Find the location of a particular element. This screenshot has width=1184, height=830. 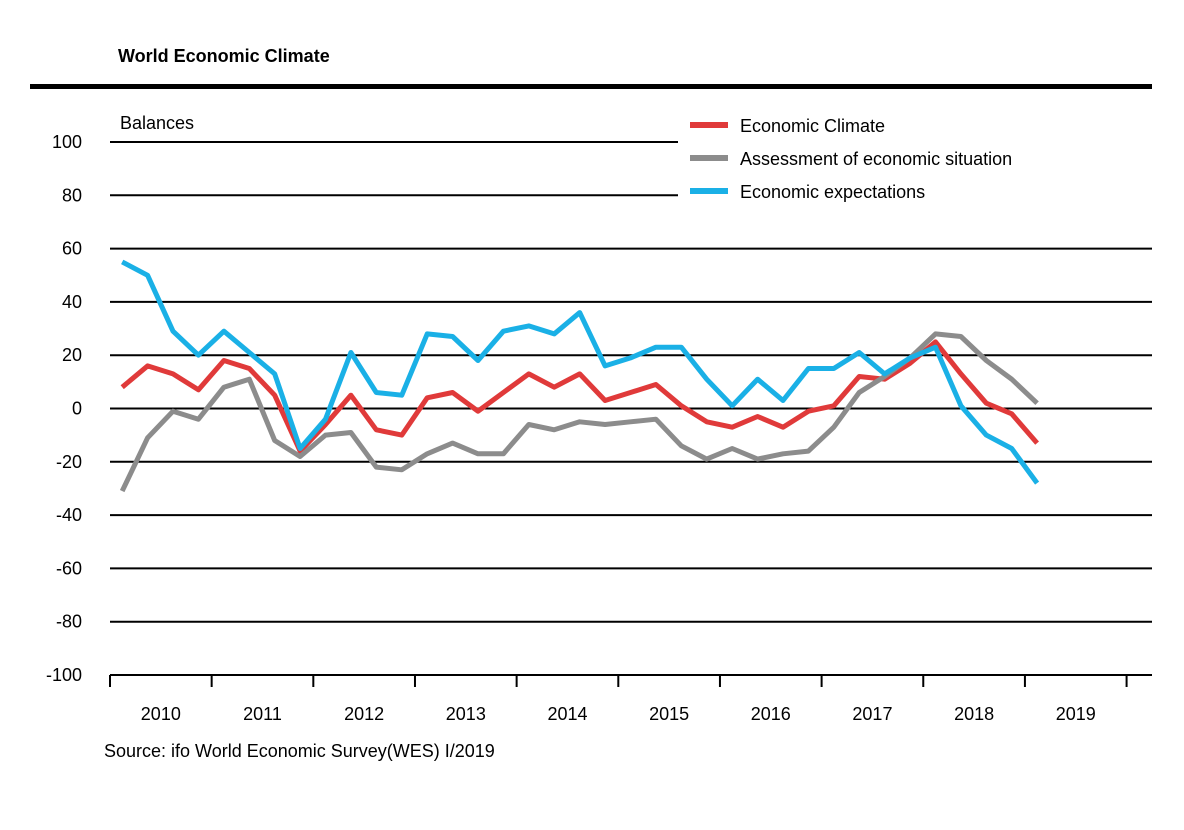

legend-label: Economic Climate is located at coordinates (812, 126).